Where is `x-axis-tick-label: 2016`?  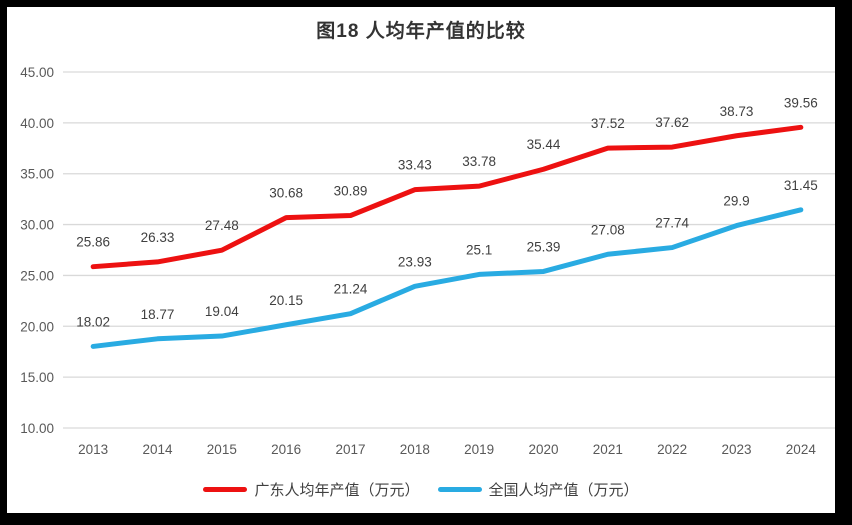 x-axis-tick-label: 2016 is located at coordinates (286, 449).